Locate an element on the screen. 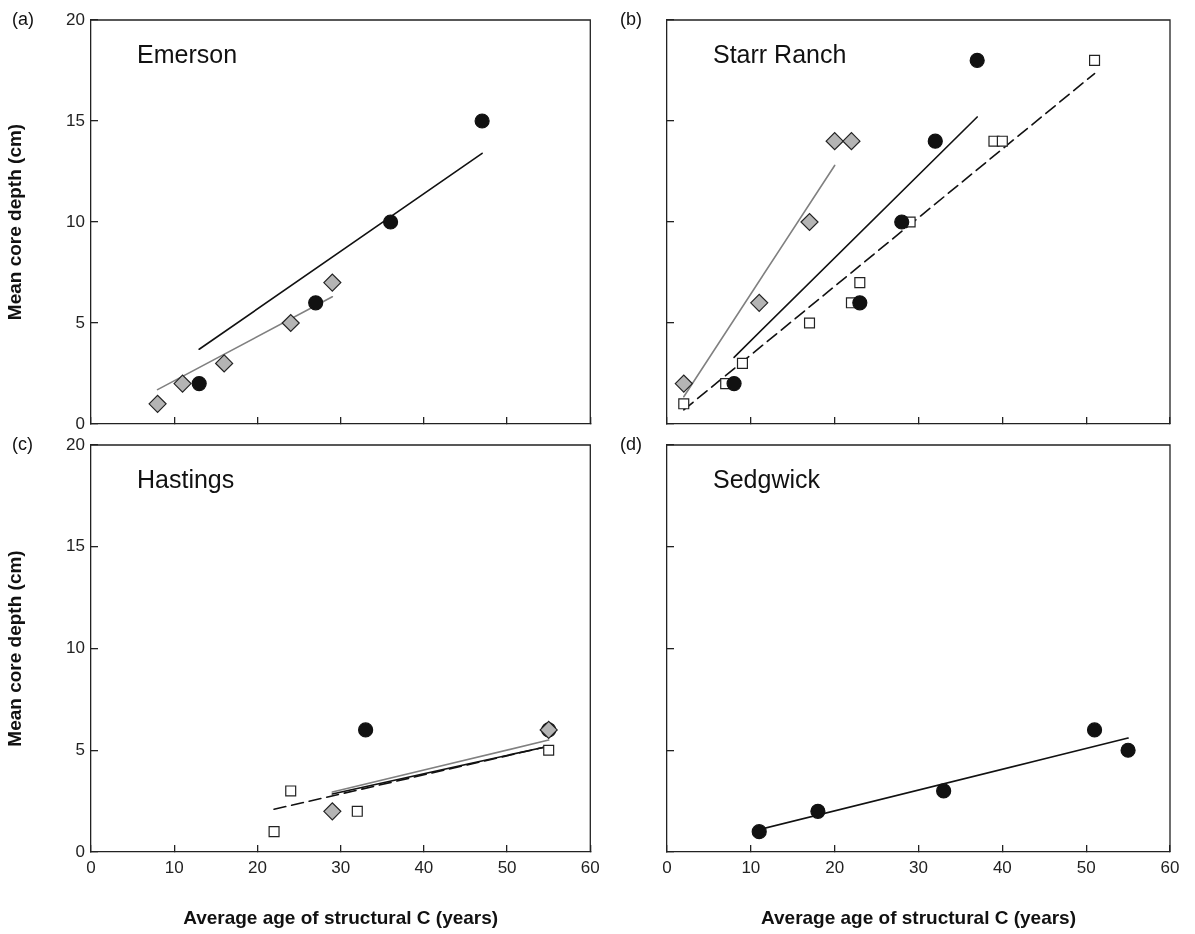 This screenshot has height=934, width=1195. text: (d) is located at coordinates (631, 443).